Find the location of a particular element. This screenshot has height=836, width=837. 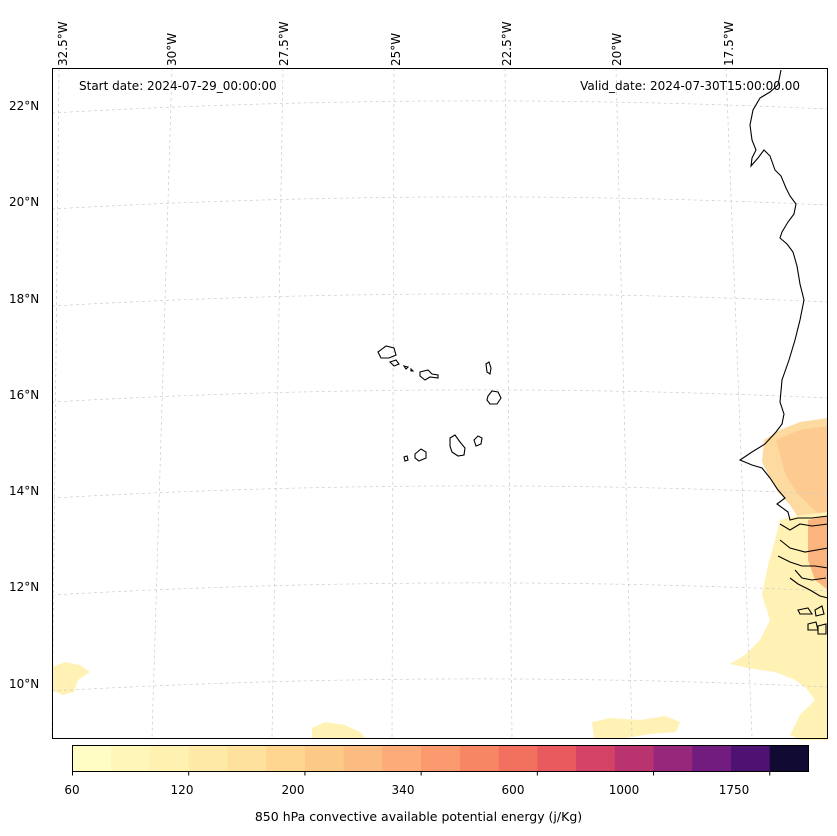

coastline-west-africa is located at coordinates (783, 295).